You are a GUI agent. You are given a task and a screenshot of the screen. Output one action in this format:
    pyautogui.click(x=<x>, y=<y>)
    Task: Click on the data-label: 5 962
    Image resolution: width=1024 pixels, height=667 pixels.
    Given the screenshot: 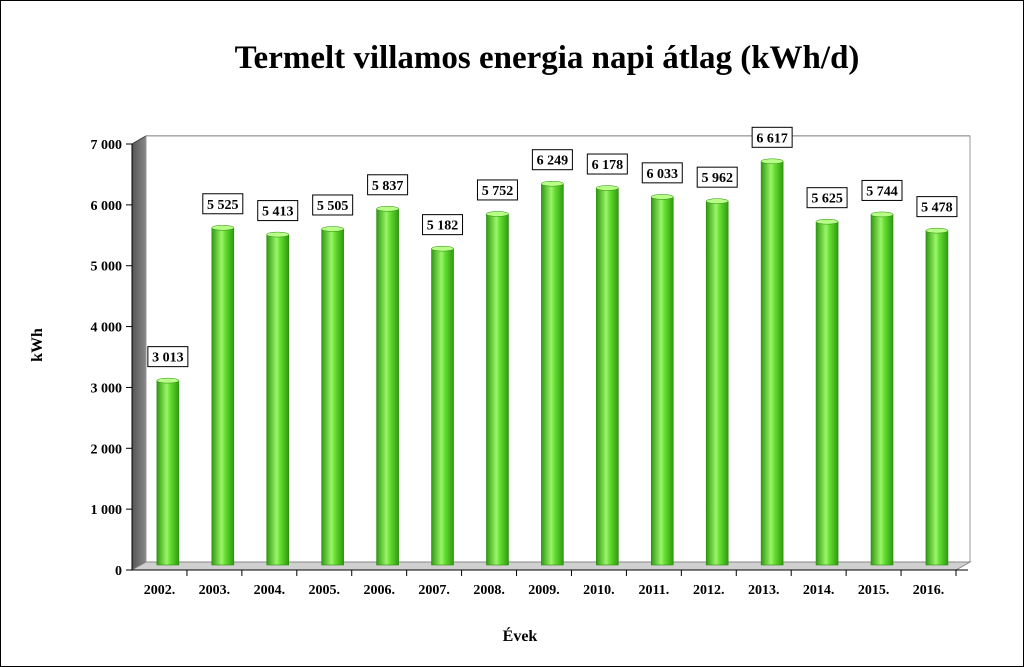 What is the action you would take?
    pyautogui.click(x=717, y=178)
    